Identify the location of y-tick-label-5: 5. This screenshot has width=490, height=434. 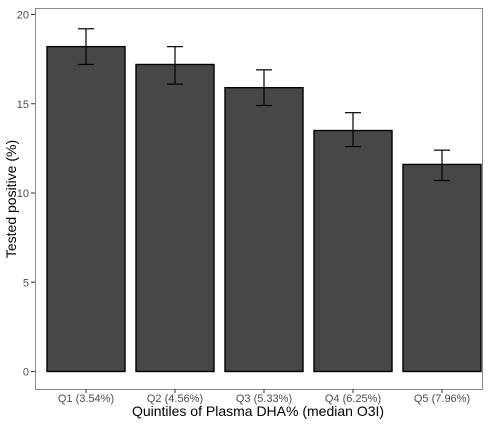
(26, 283).